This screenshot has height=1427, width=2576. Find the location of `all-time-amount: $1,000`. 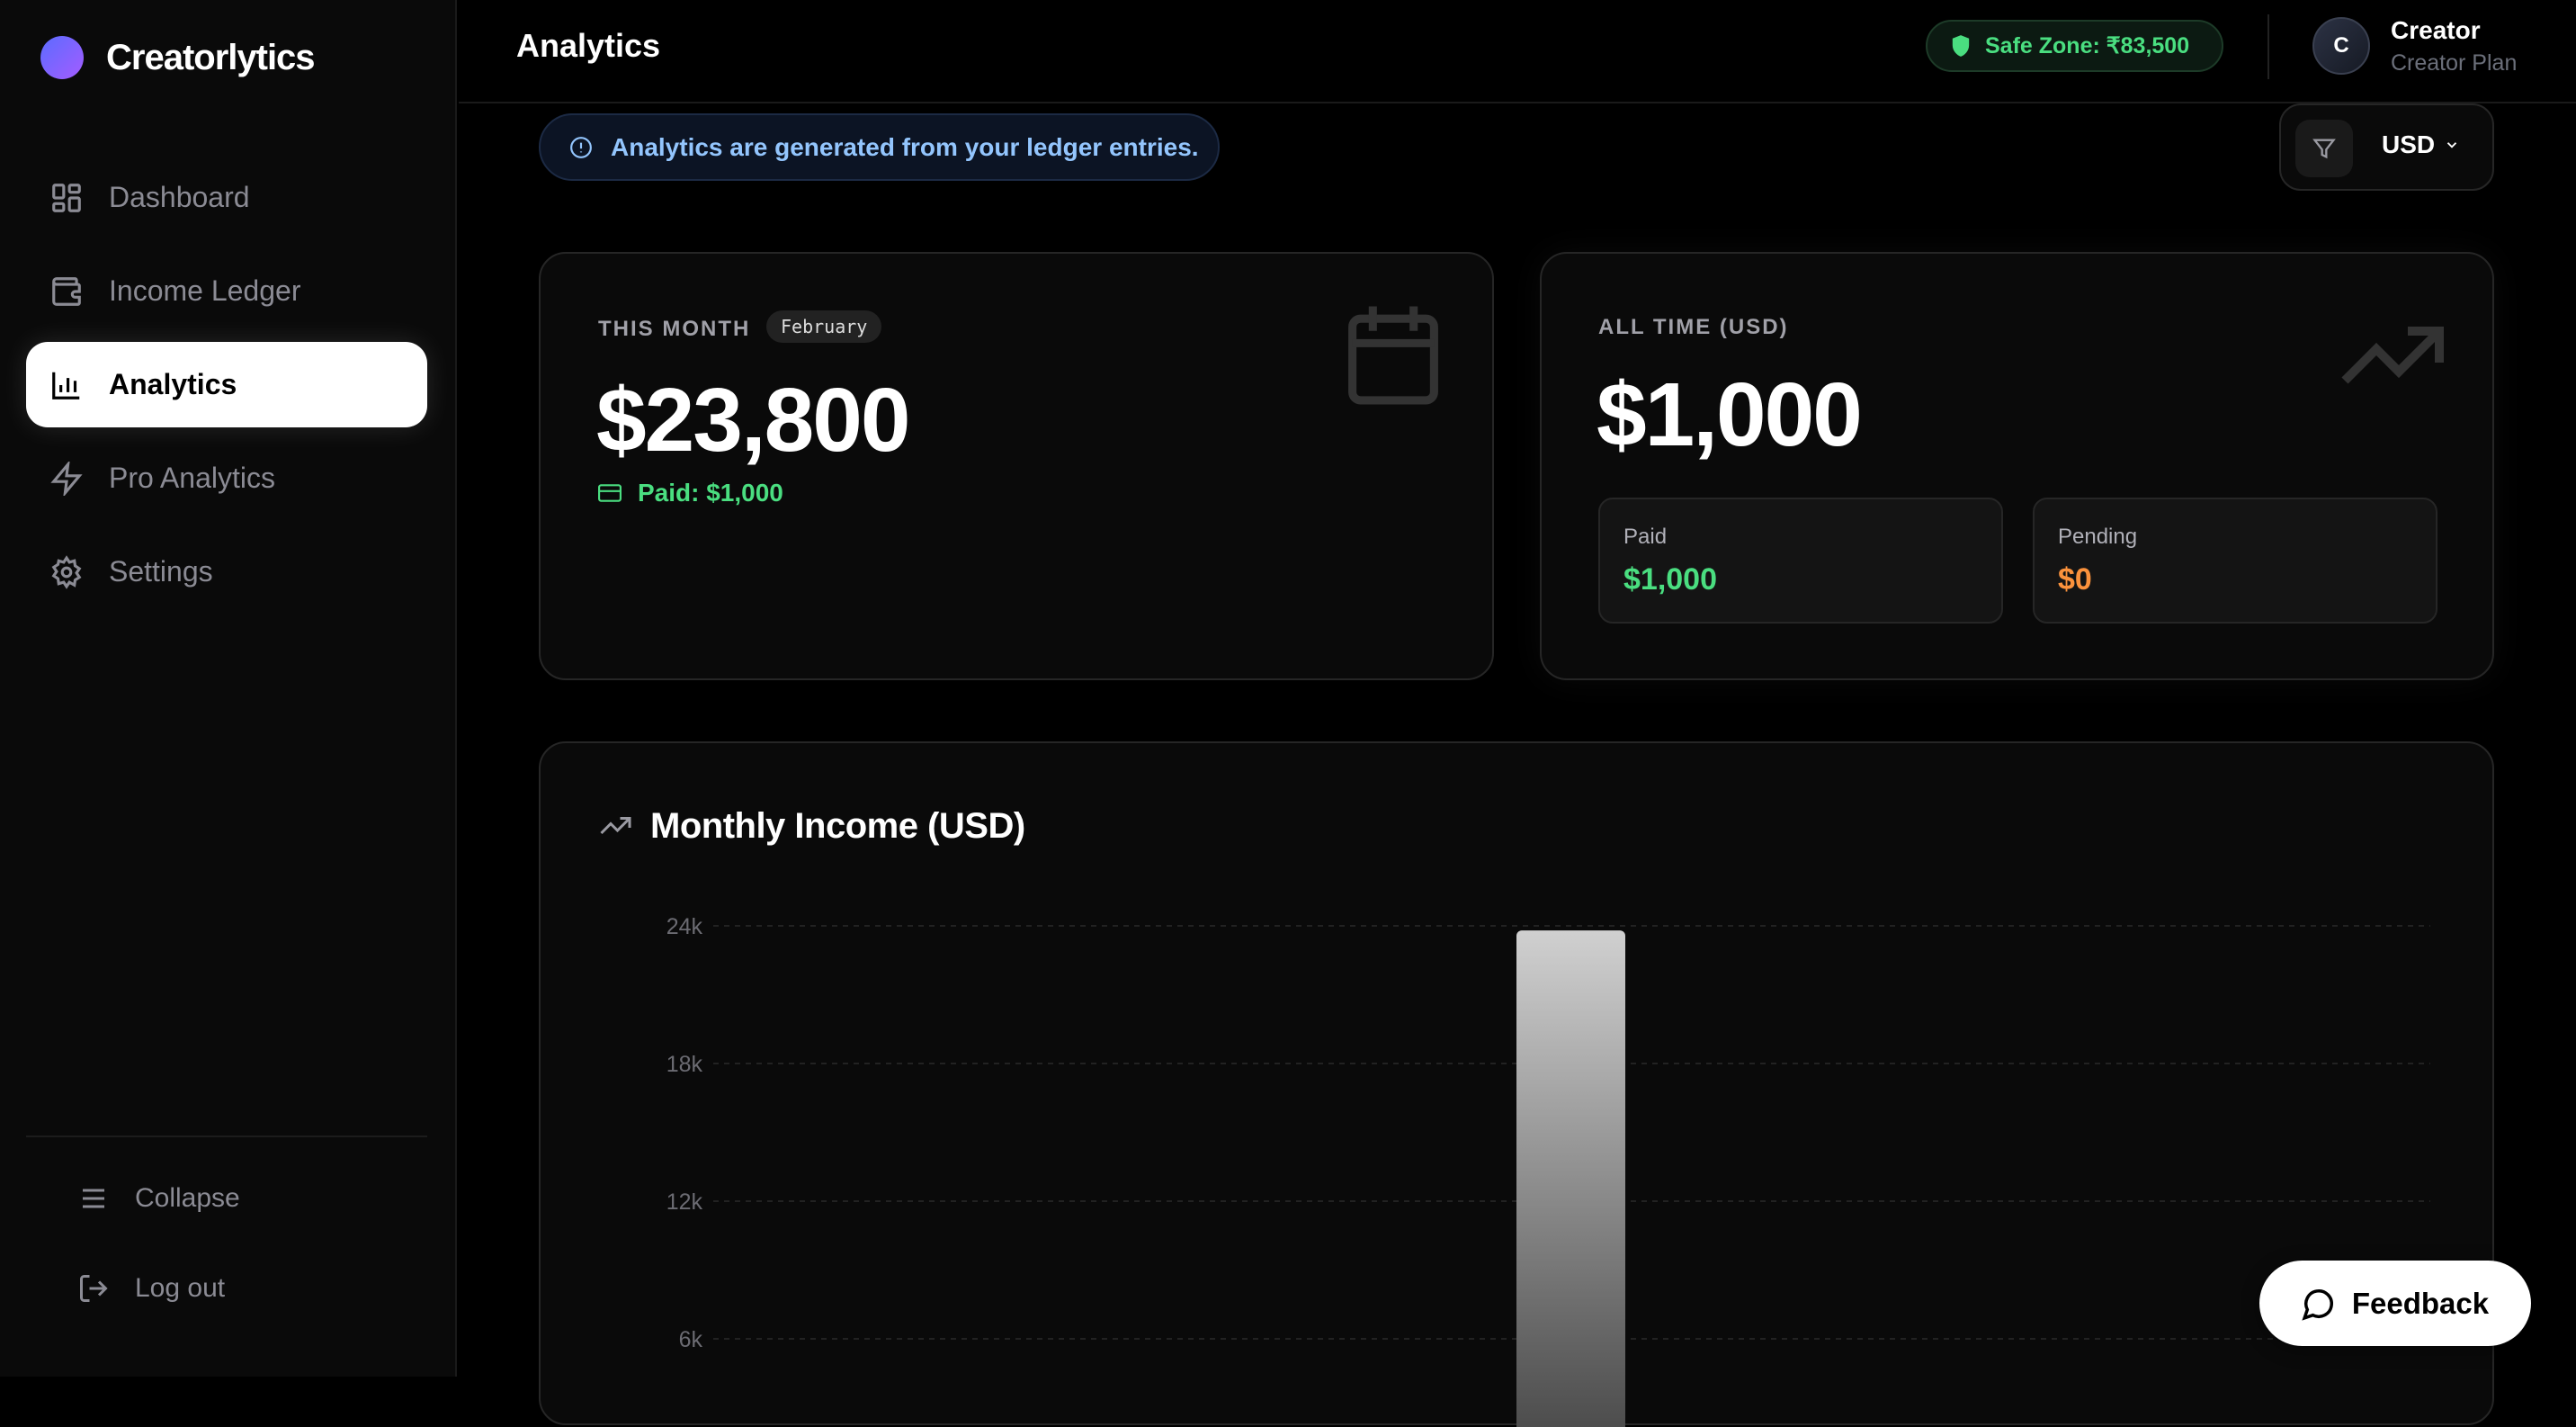

all-time-amount: $1,000 is located at coordinates (1730, 414).